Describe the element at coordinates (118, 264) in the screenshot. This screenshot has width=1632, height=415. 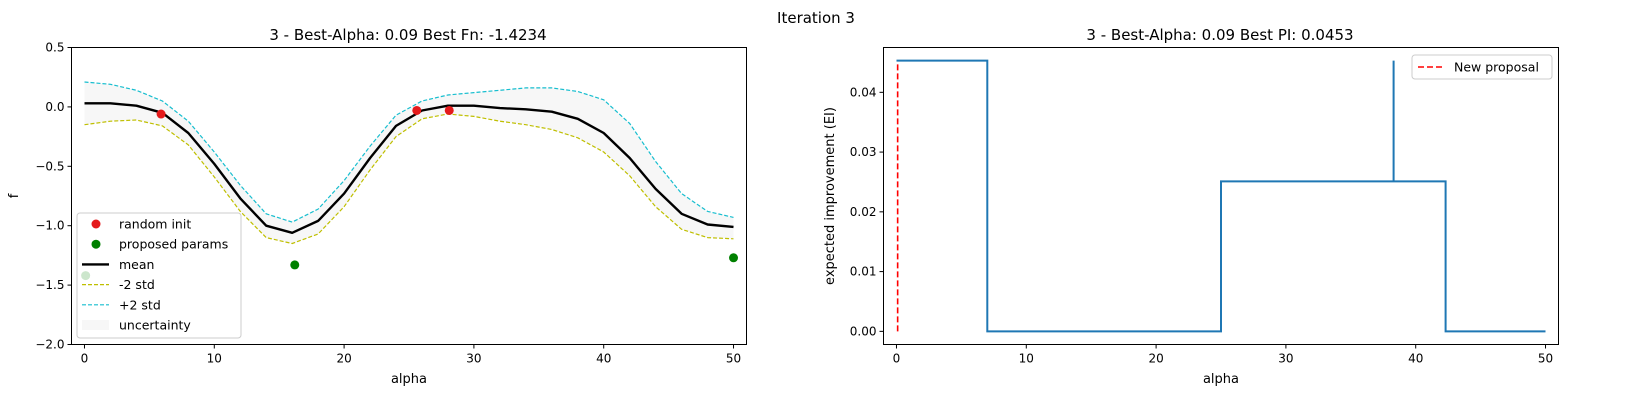
I see `legend-entry: mean` at that location.